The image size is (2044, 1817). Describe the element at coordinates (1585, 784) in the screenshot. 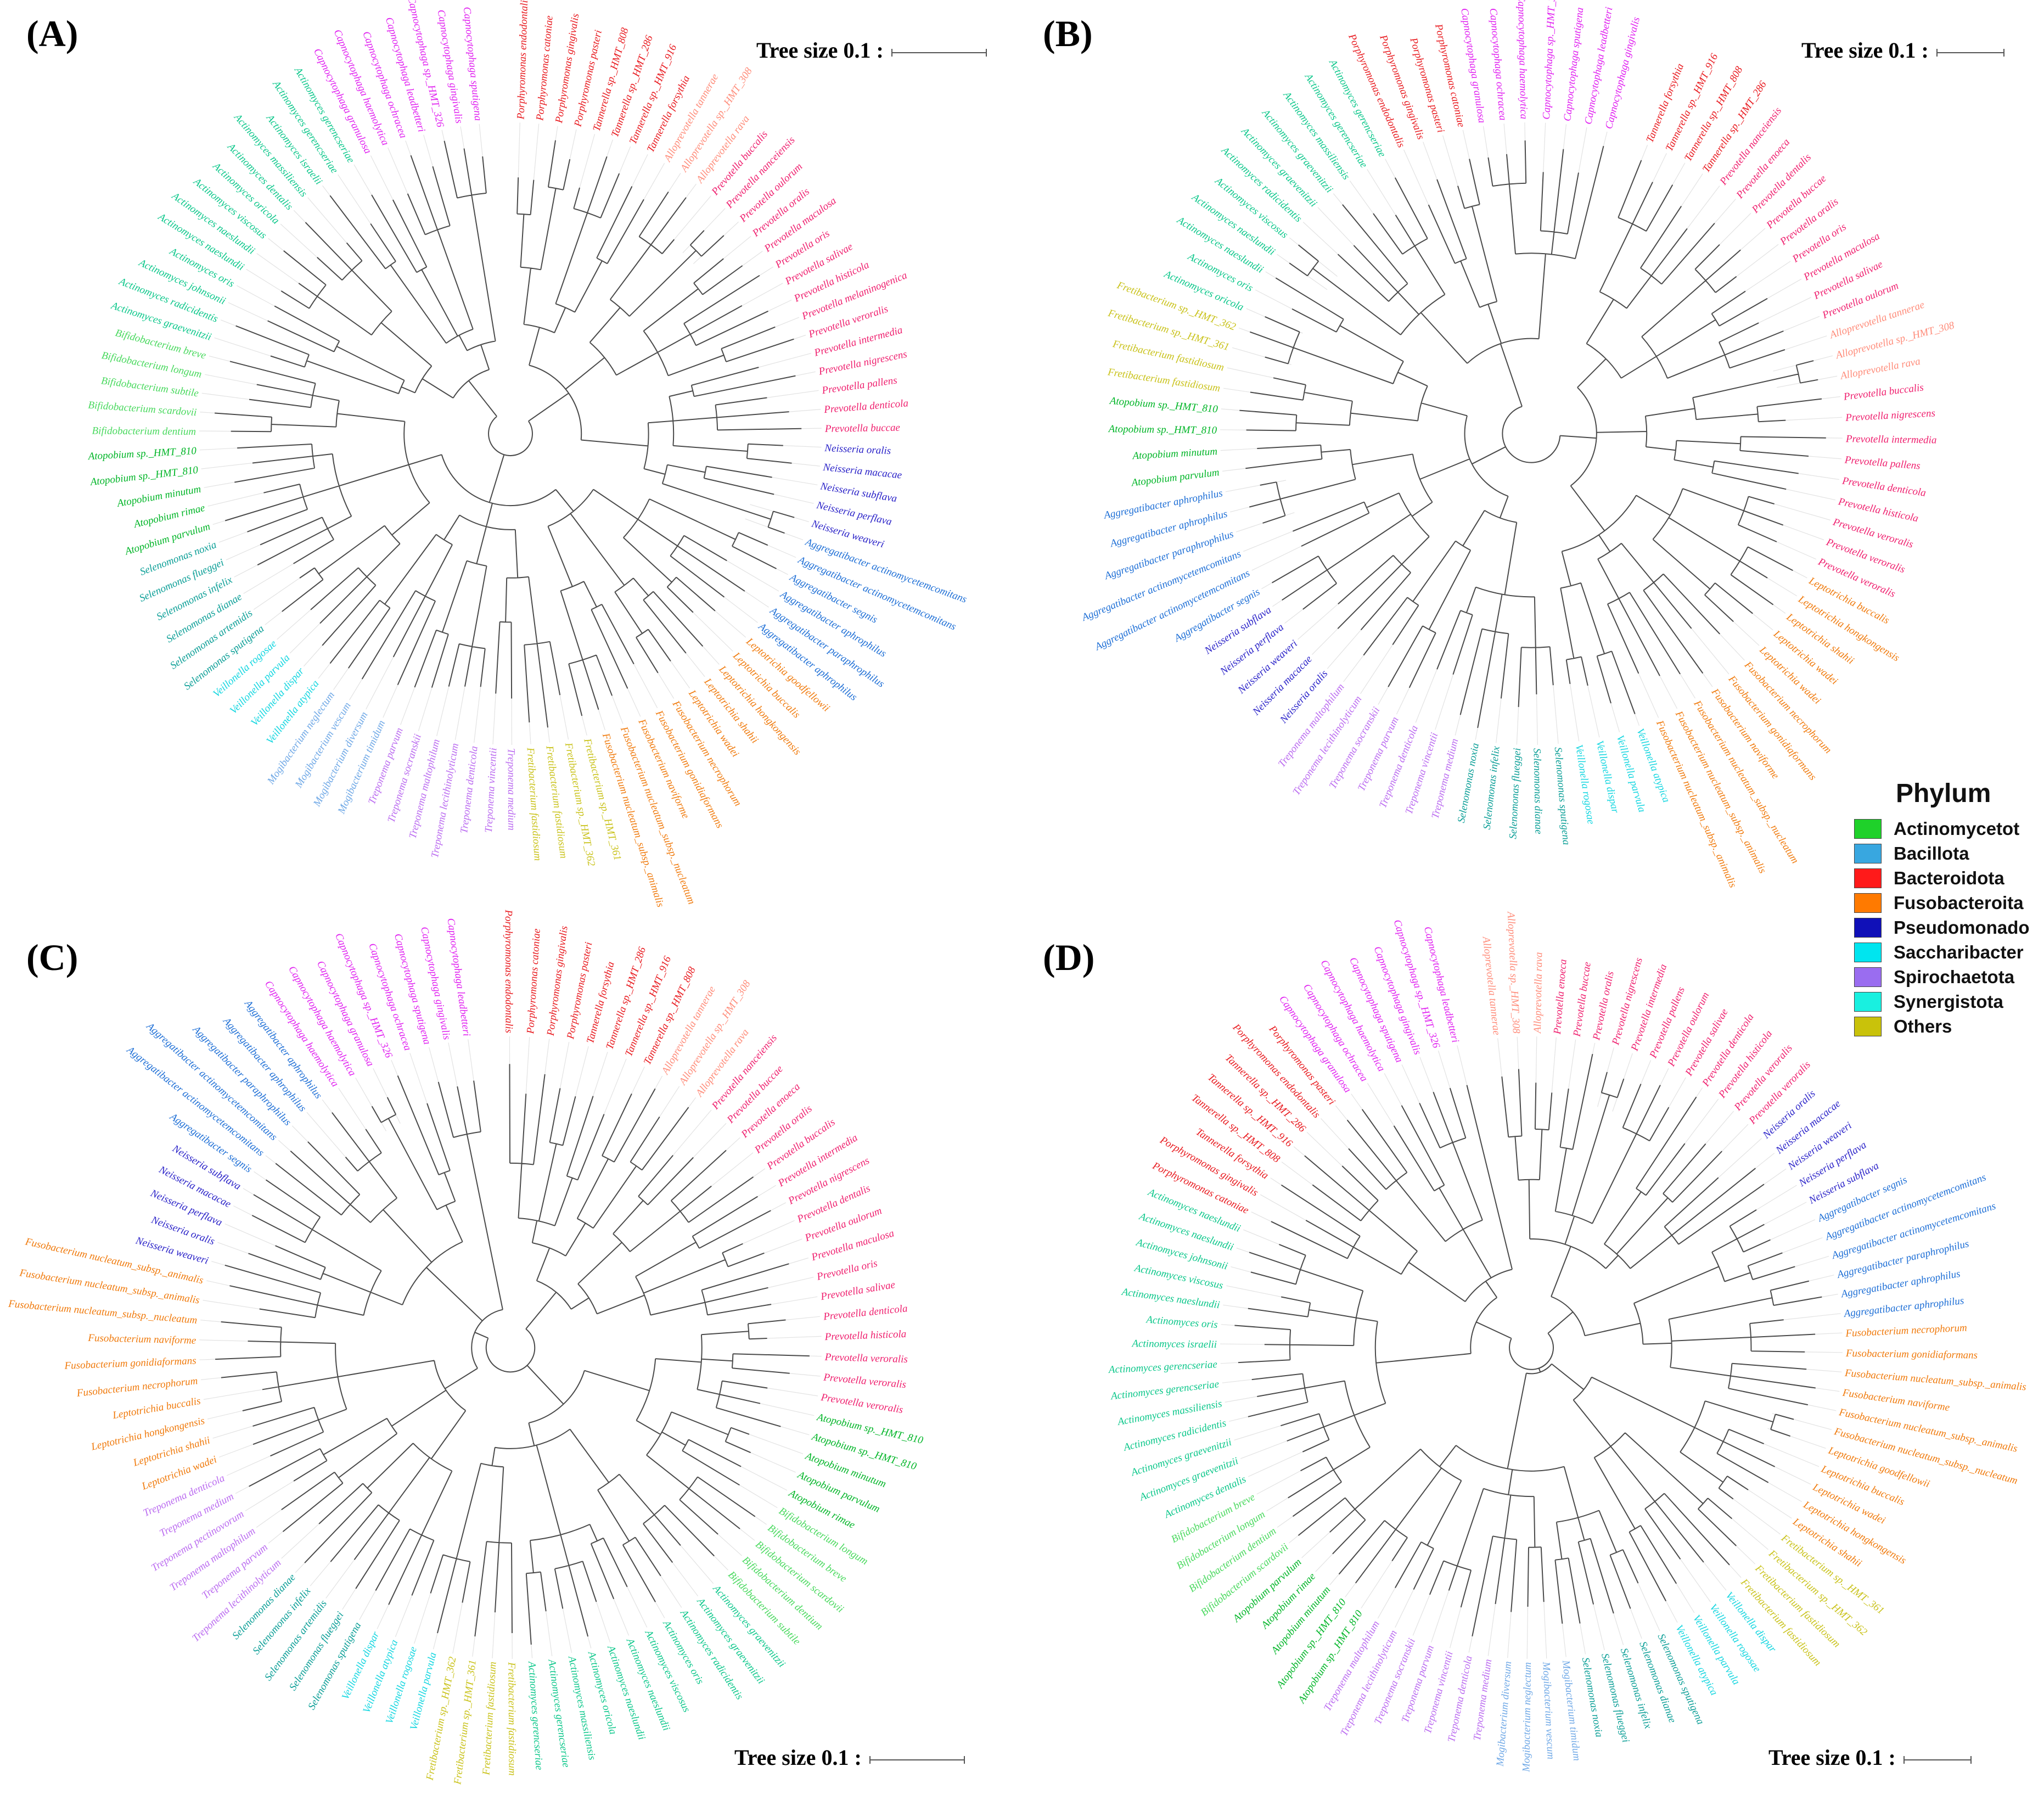

I see `taxon-label: Veillonella rogosae` at that location.